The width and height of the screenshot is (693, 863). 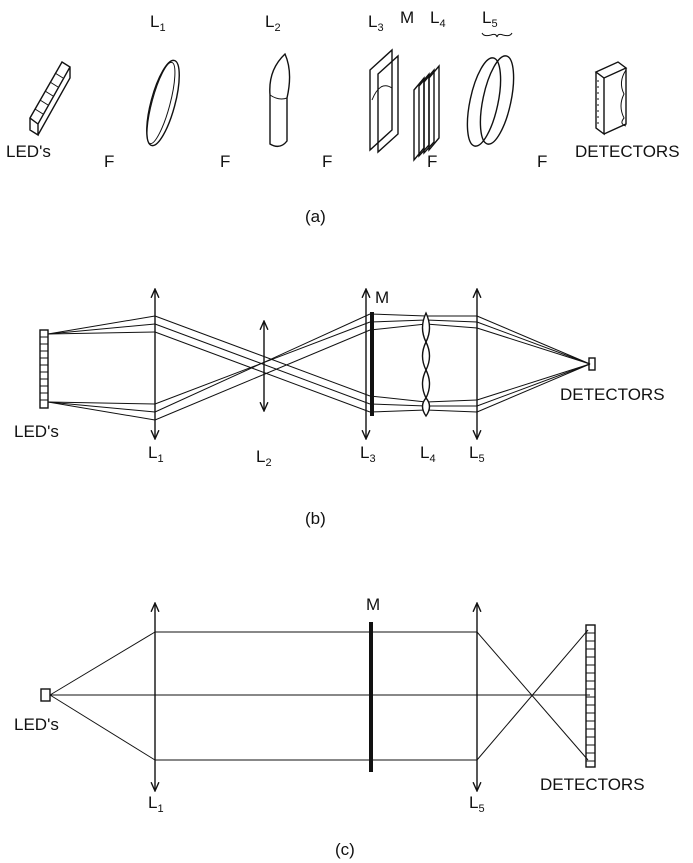 I want to click on caption-b: (b), so click(x=315, y=518).